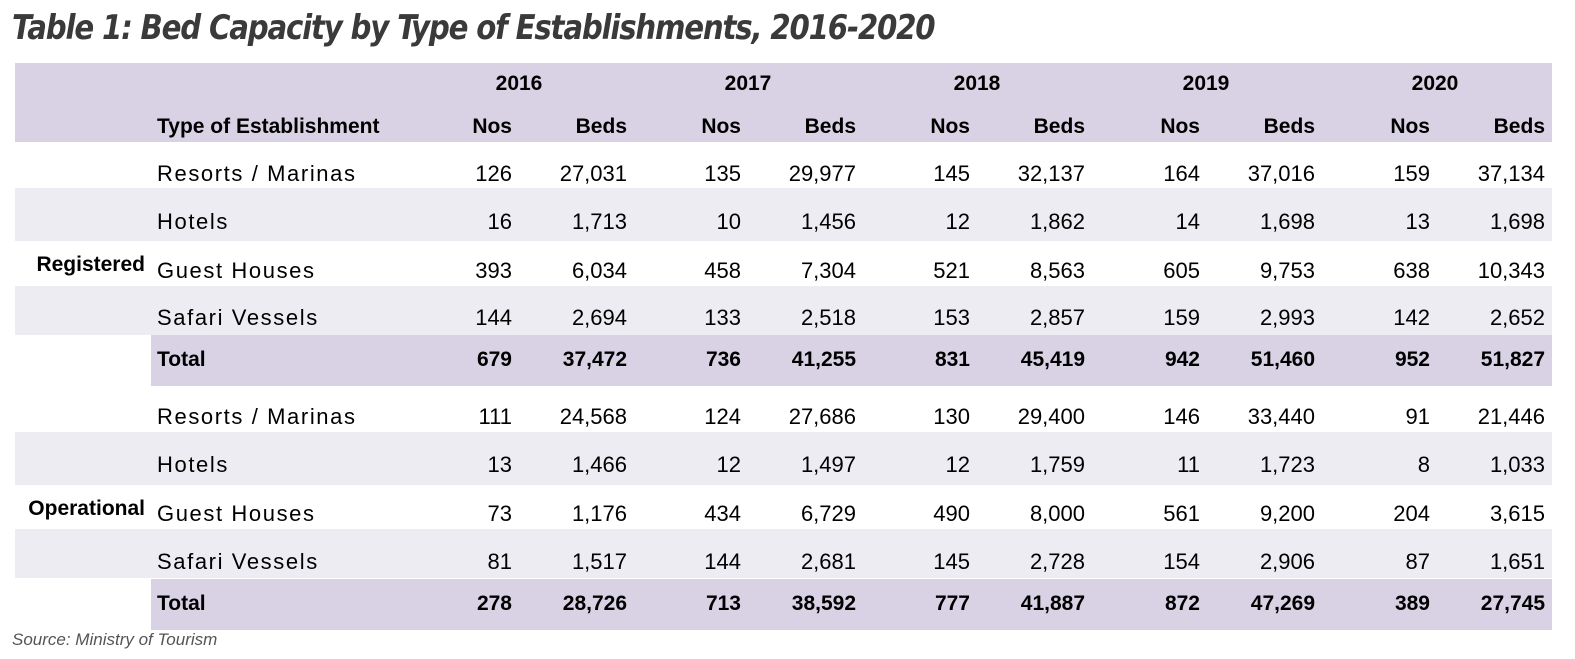  I want to click on table-cell: 154, so click(1181, 561).